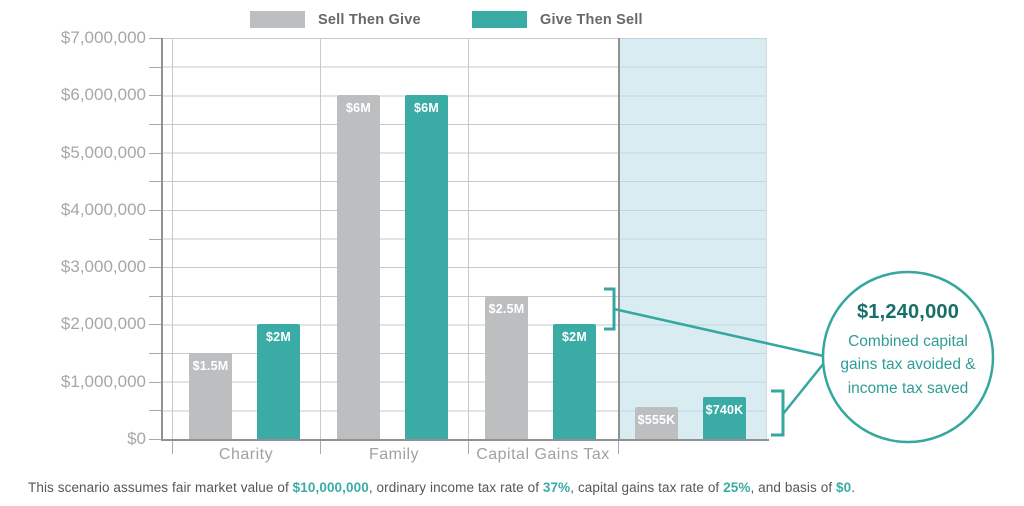 The image size is (1024, 506). I want to click on legend-item: Sell Then Give, so click(335, 19).